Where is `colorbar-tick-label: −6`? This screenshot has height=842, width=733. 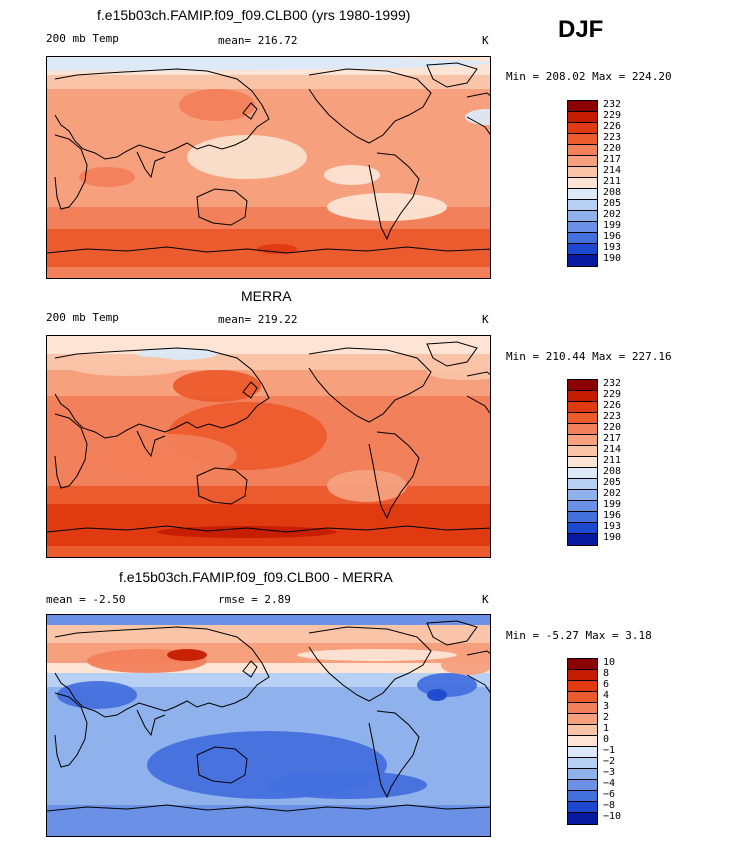
colorbar-tick-label: −6 is located at coordinates (609, 794).